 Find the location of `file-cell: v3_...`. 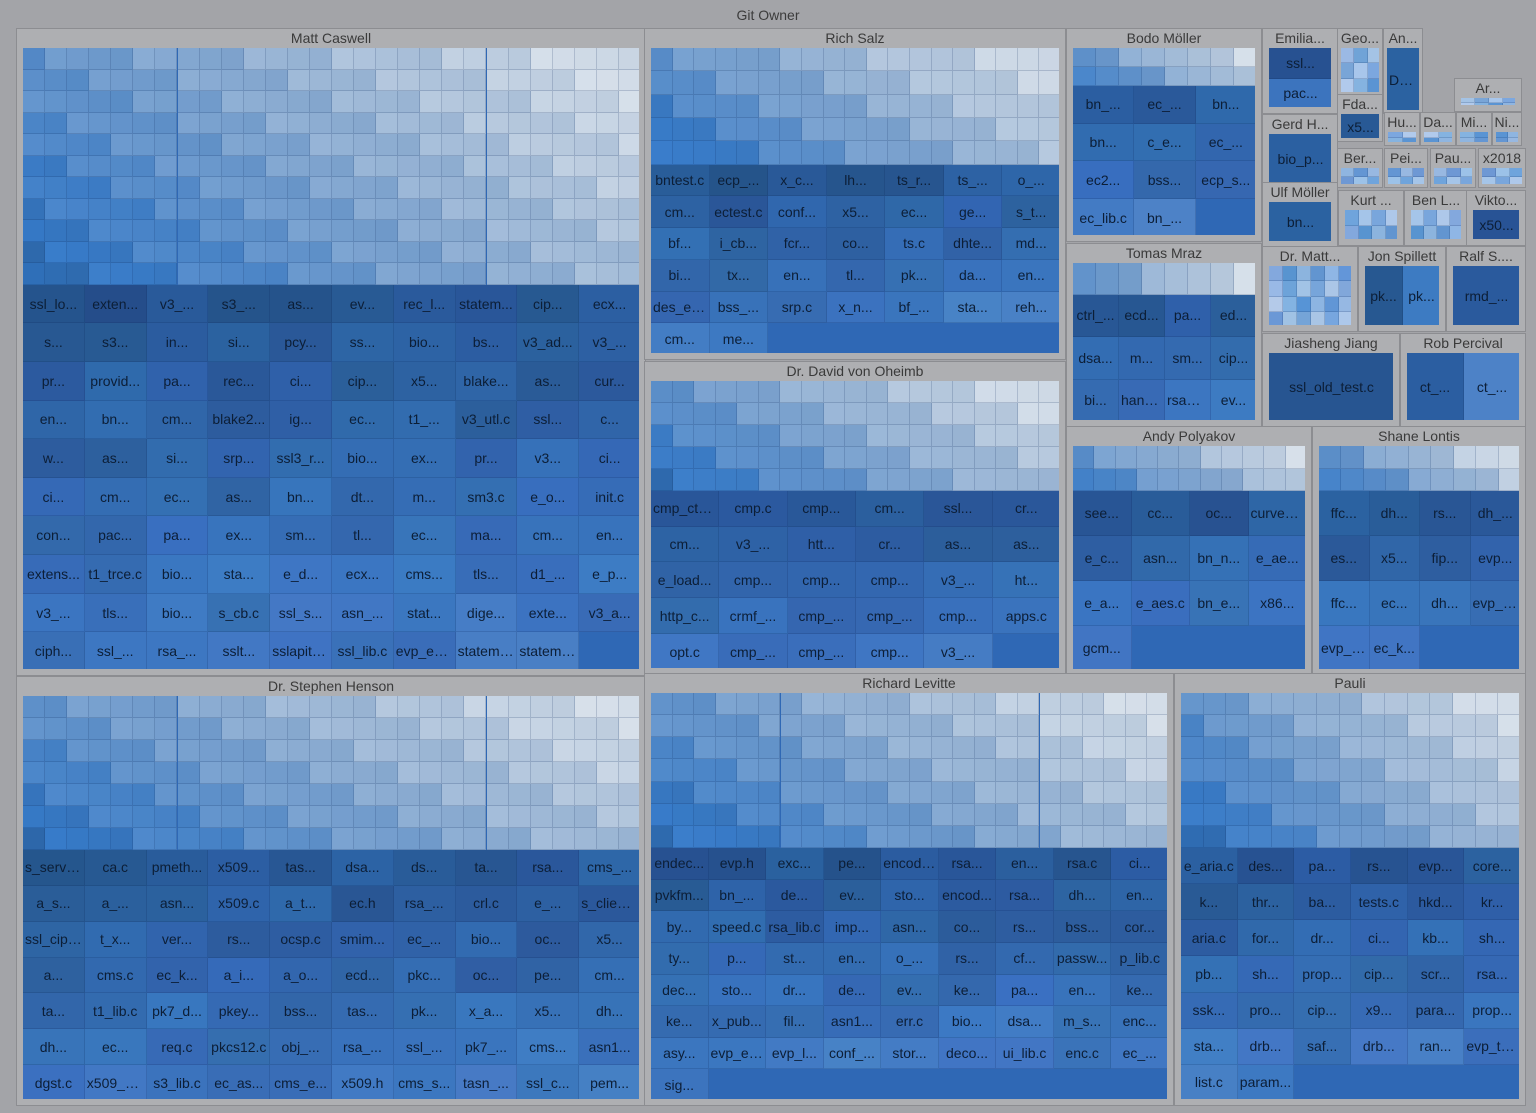

file-cell: v3_... is located at coordinates (958, 580).